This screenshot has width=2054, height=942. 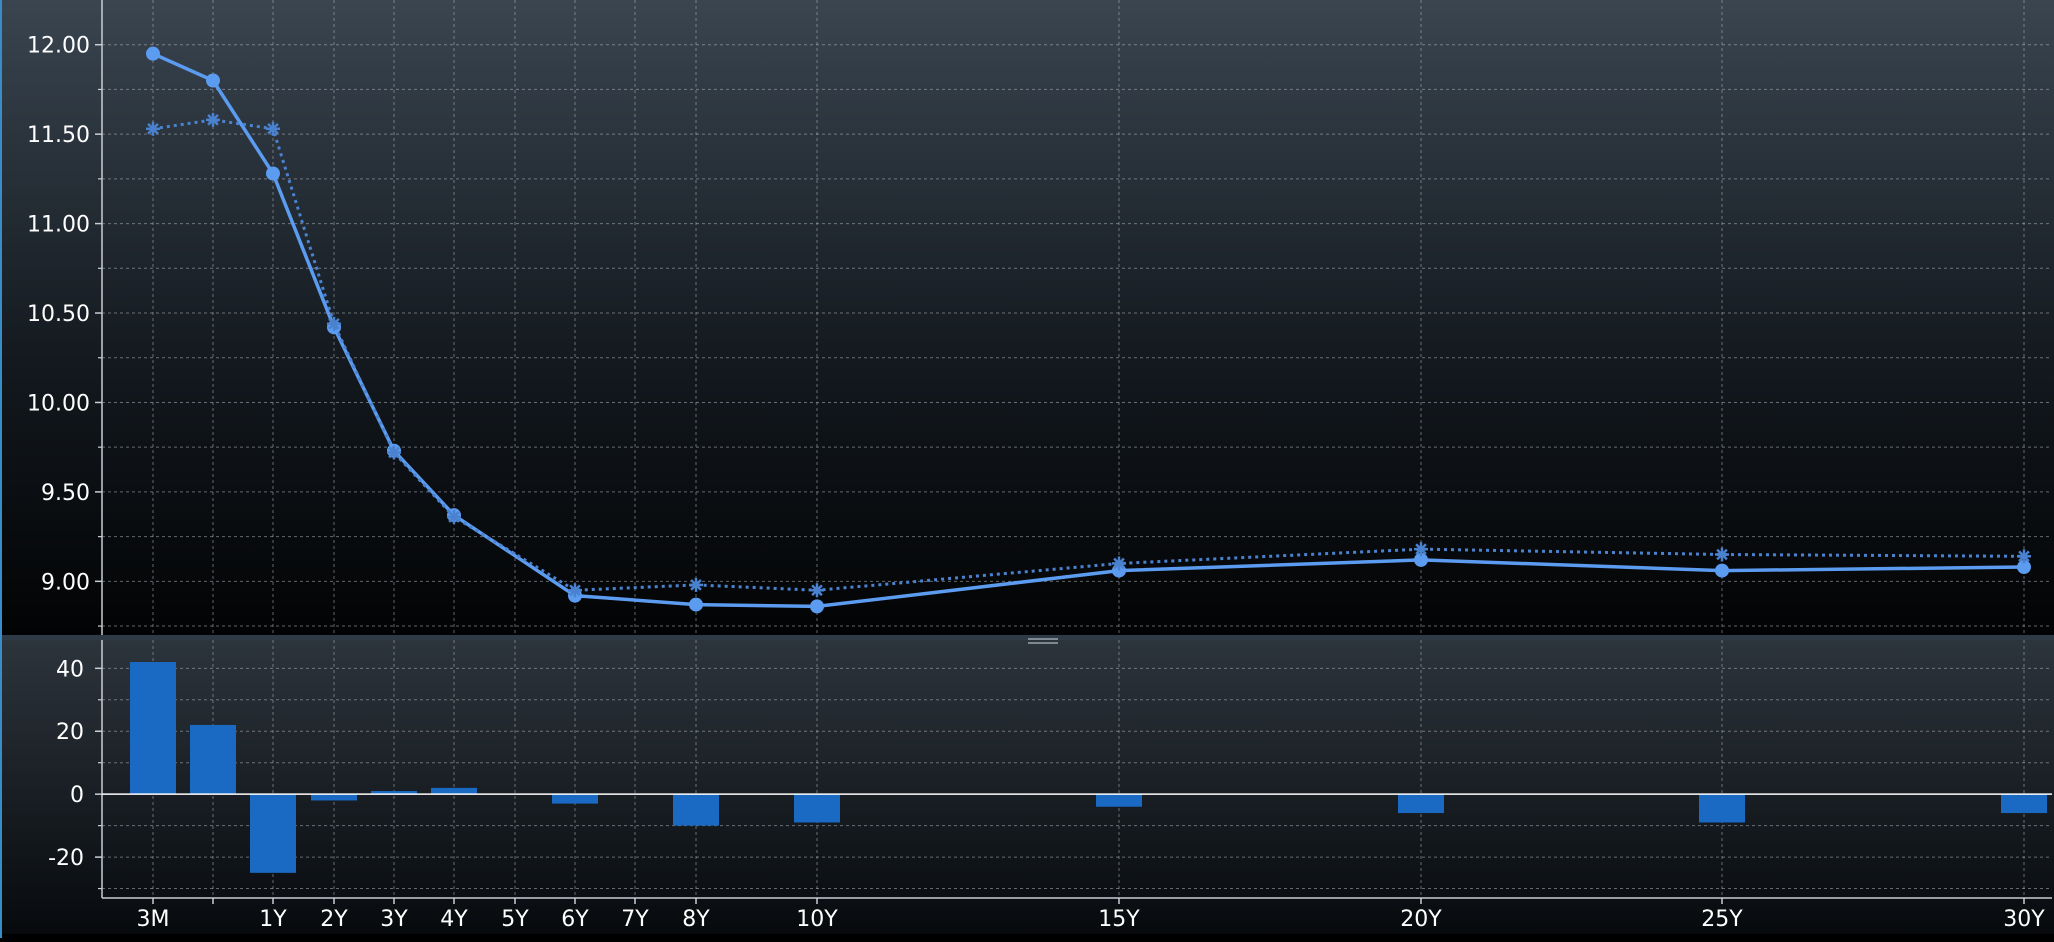 I want to click on series-2-point-30Y, so click(x=2024, y=556).